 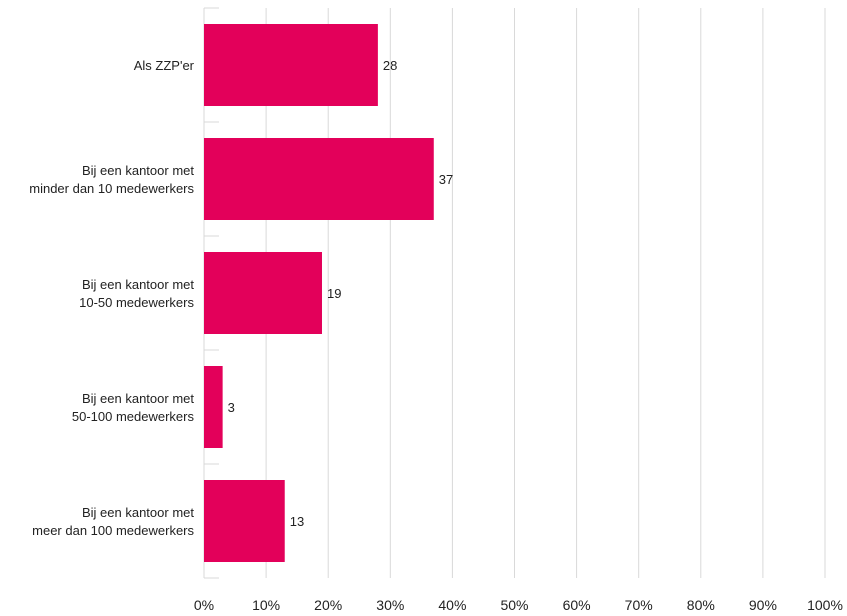 I want to click on x-tick-label-0: 0%, so click(x=204, y=605).